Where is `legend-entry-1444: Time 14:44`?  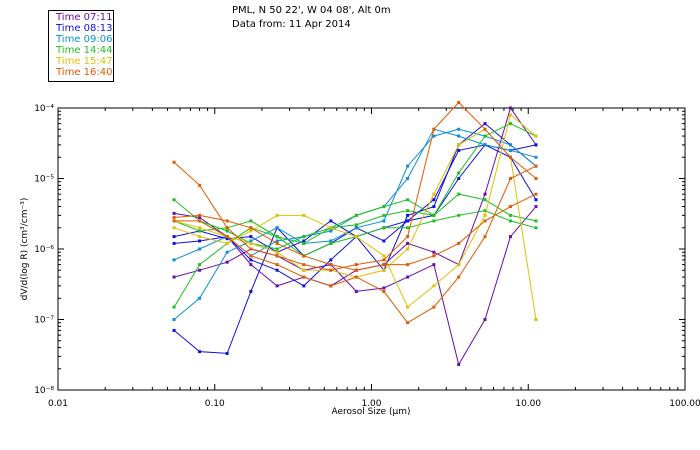 legend-entry-1444: Time 14:44 is located at coordinates (84, 50).